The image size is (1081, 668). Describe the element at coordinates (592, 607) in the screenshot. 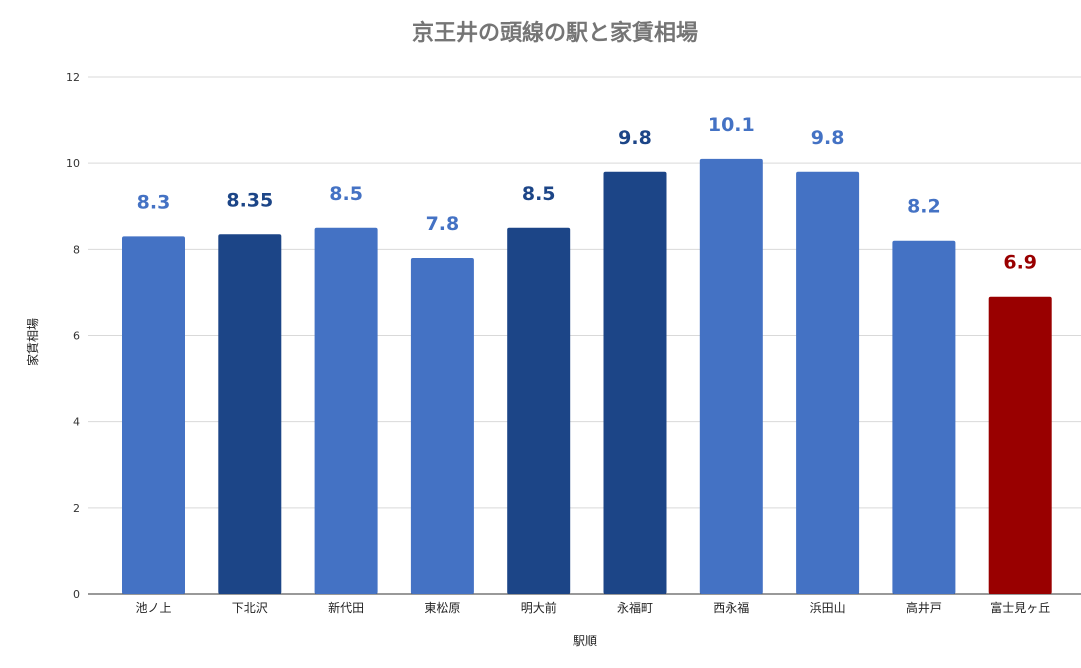

I see `x-axis-categories: 池ノ上 下北沢 新代田 東松原 明大前 永福町 西永福 浜田山 高井戸 富士見ヶ丘` at that location.